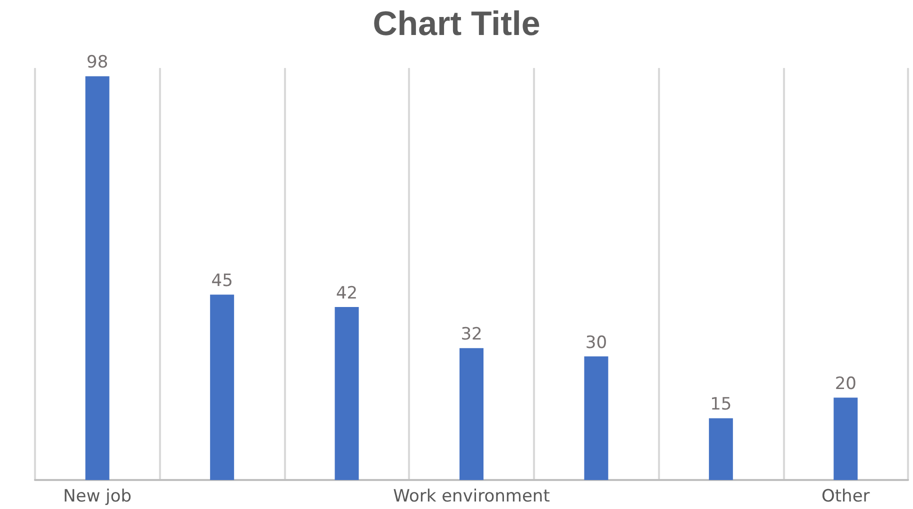 This screenshot has height=509, width=913. What do you see at coordinates (97, 62) in the screenshot?
I see `data-label: 98` at bounding box center [97, 62].